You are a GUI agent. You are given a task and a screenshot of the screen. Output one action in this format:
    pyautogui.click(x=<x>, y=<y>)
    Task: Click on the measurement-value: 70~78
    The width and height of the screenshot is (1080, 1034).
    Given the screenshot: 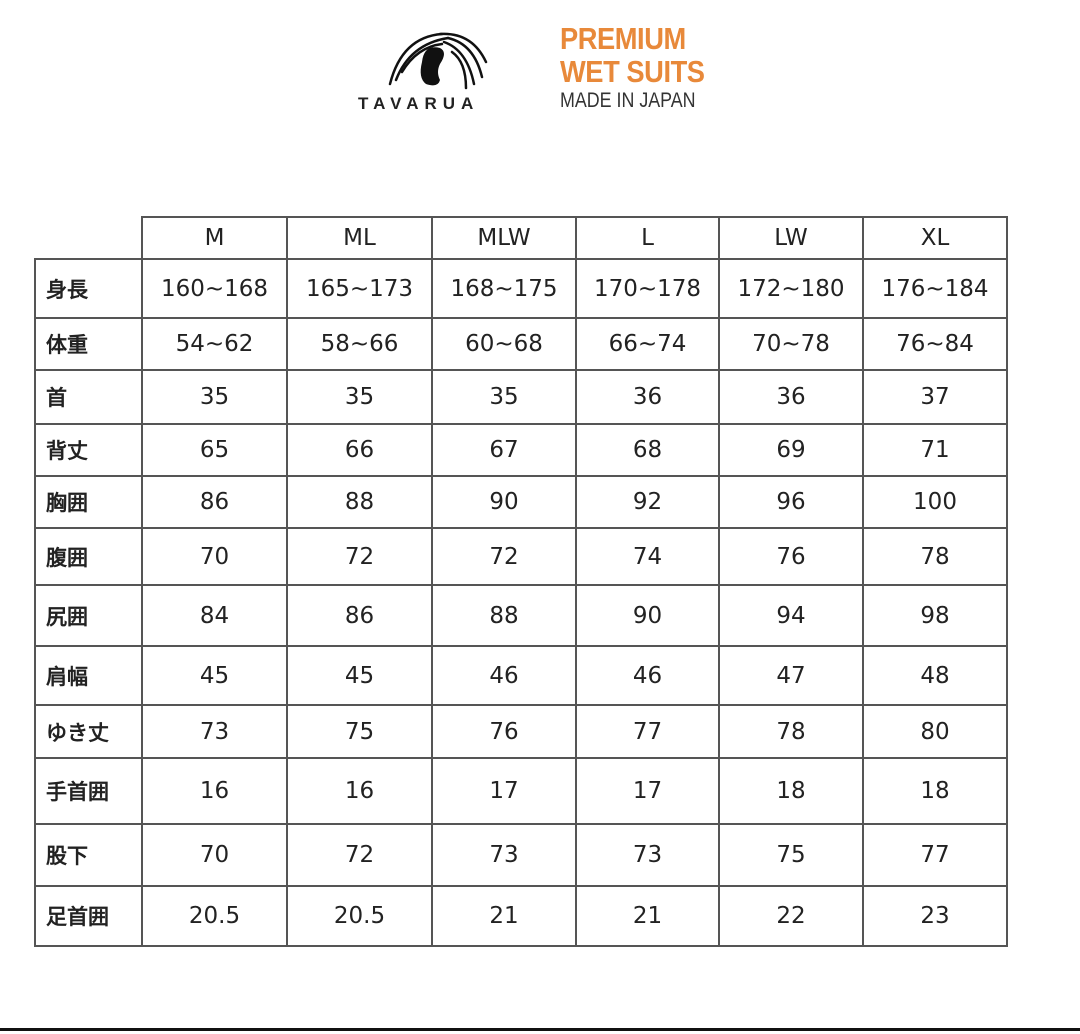 What is the action you would take?
    pyautogui.click(x=791, y=344)
    